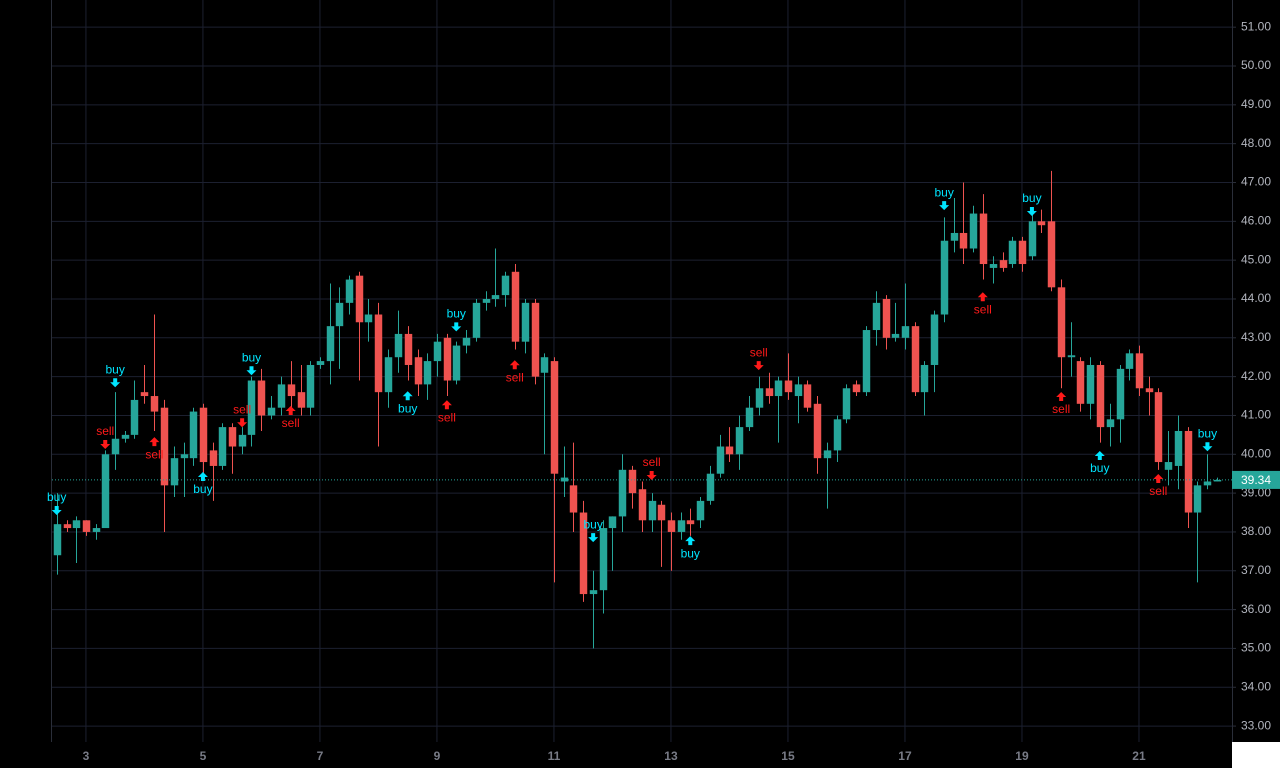 The width and height of the screenshot is (1280, 768). I want to click on x-tick-label: 3, so click(86, 756).